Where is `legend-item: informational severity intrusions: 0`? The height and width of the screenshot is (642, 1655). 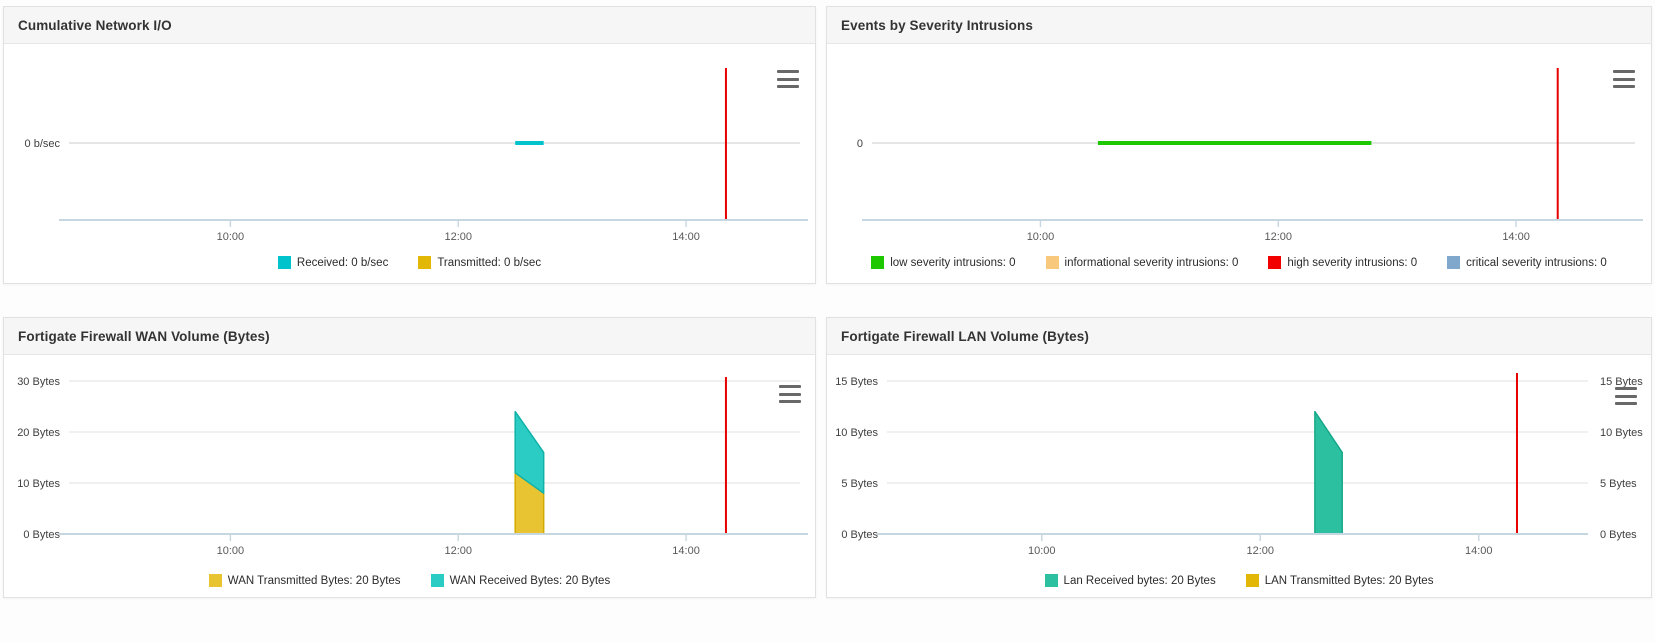
legend-item: informational severity intrusions: 0 is located at coordinates (1142, 262).